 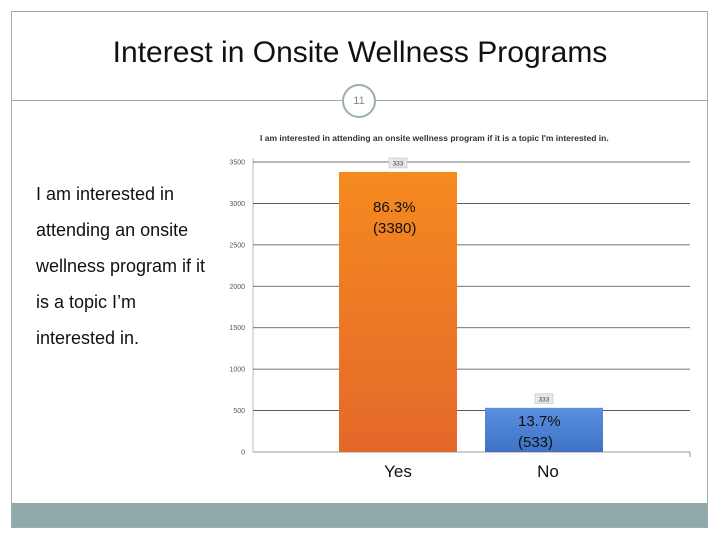 I want to click on y-tick-label: 3000, so click(x=237, y=204).